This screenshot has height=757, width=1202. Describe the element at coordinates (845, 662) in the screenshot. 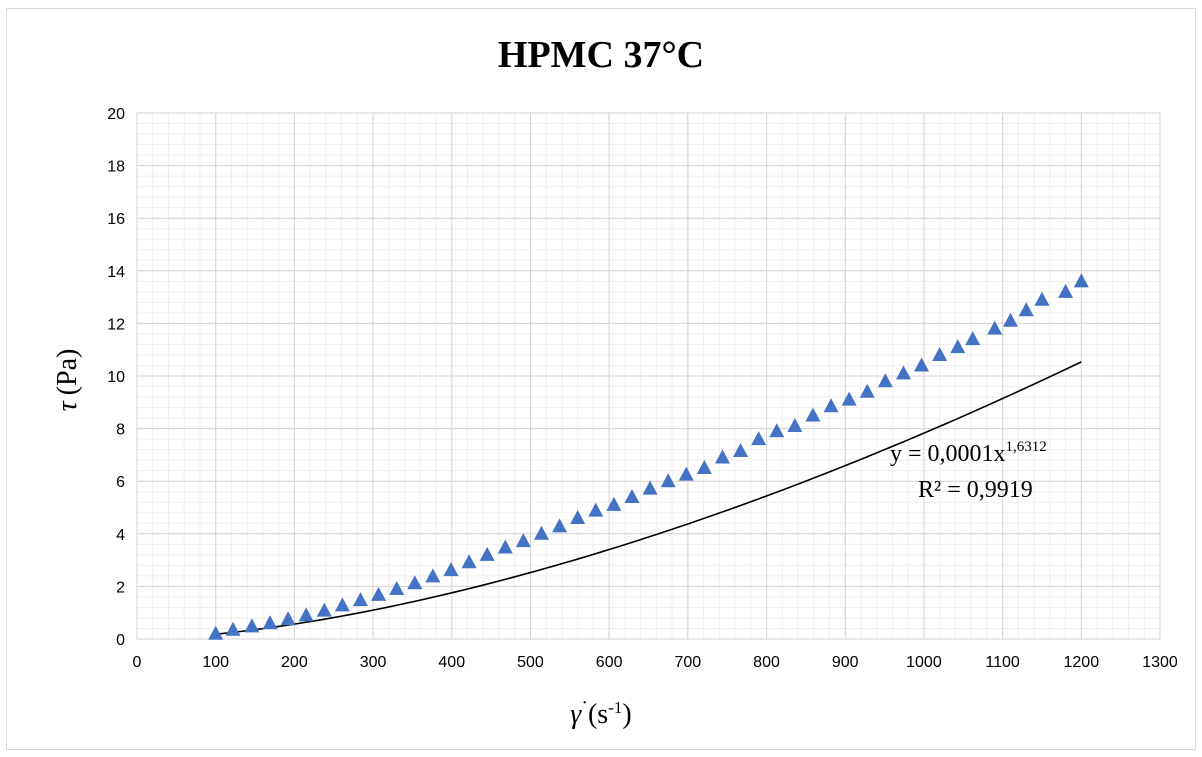

I see `x-tick-label: 900` at that location.